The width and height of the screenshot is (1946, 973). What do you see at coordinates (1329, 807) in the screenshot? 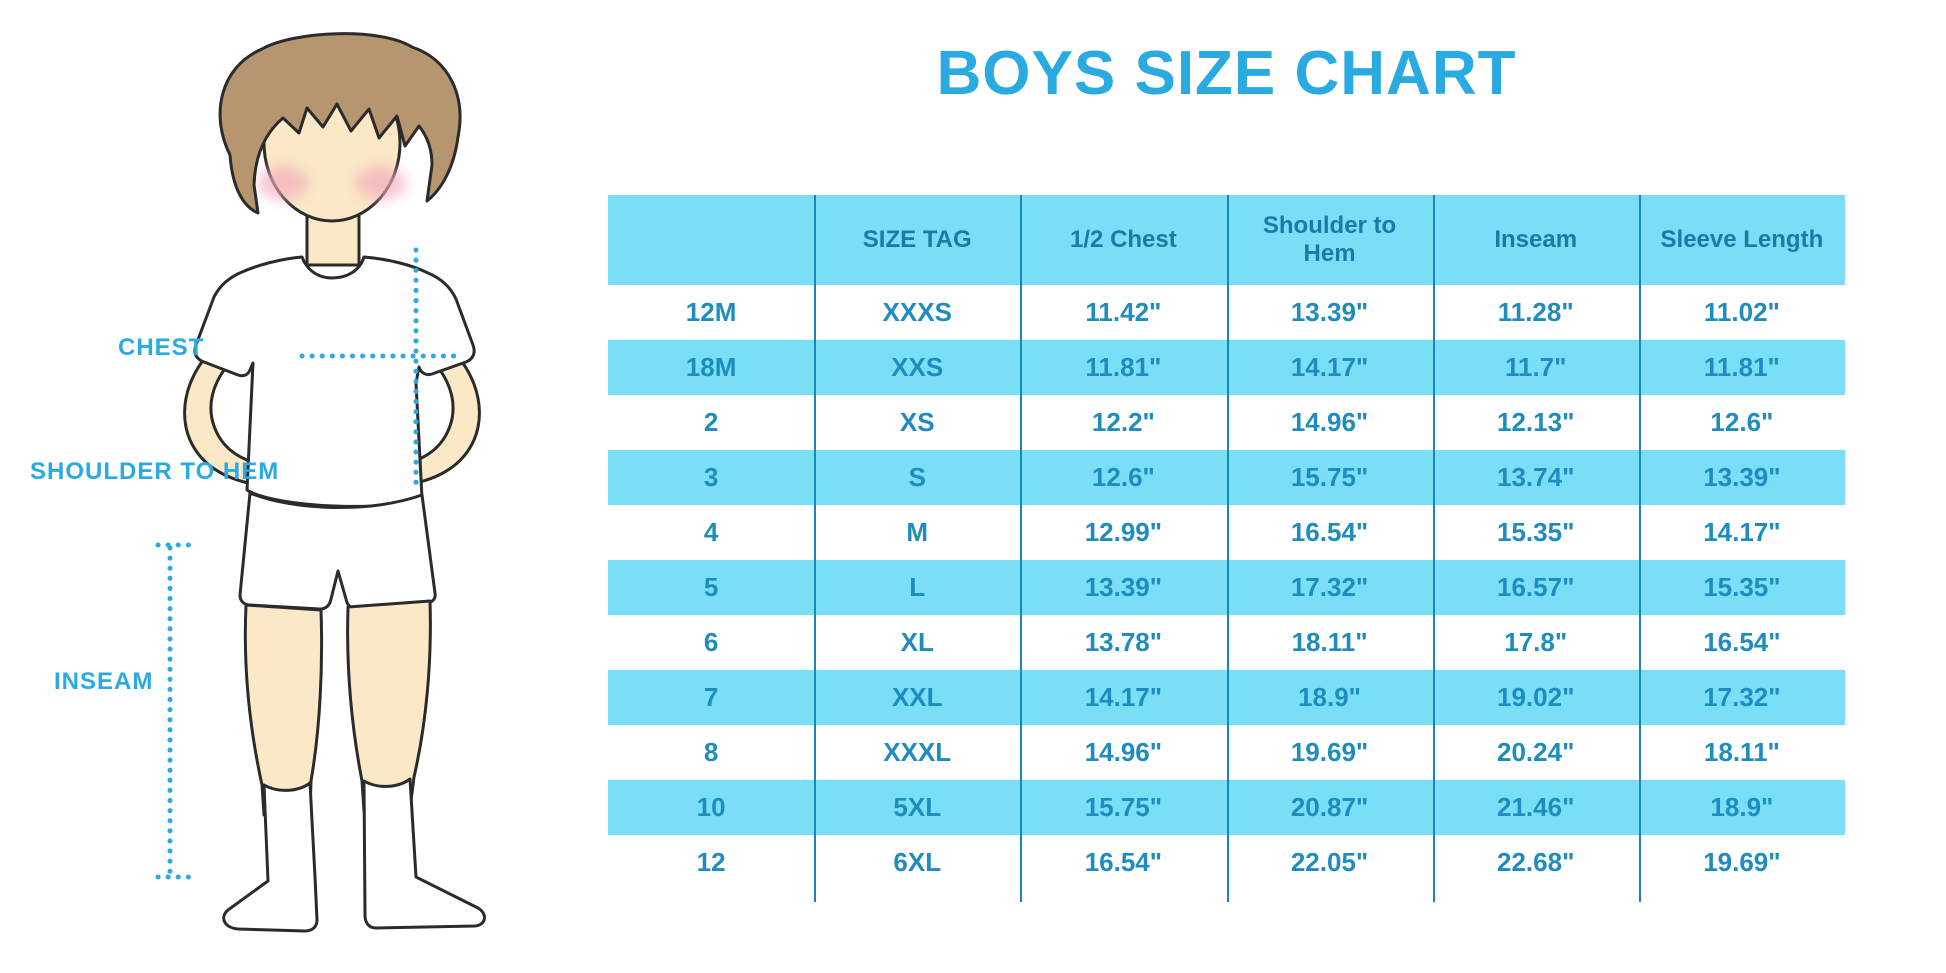
I see `value-cell: 20.87"` at bounding box center [1329, 807].